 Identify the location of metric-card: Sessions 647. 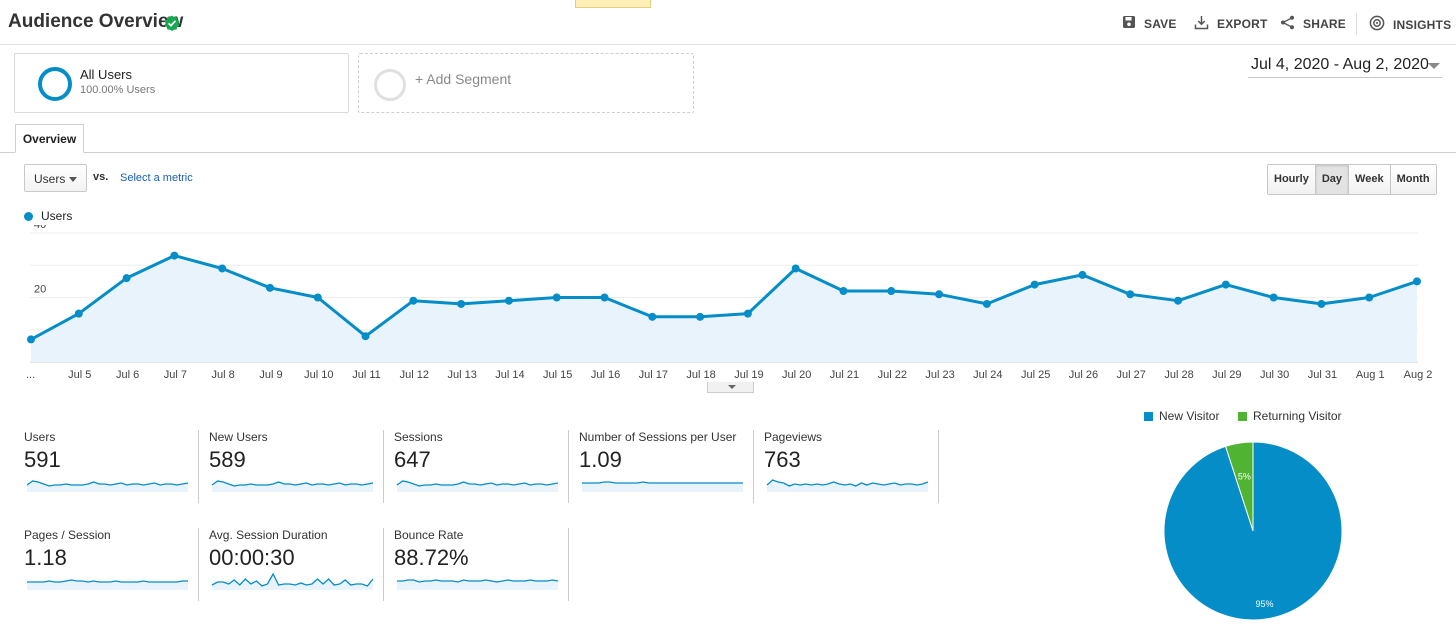
(481, 467).